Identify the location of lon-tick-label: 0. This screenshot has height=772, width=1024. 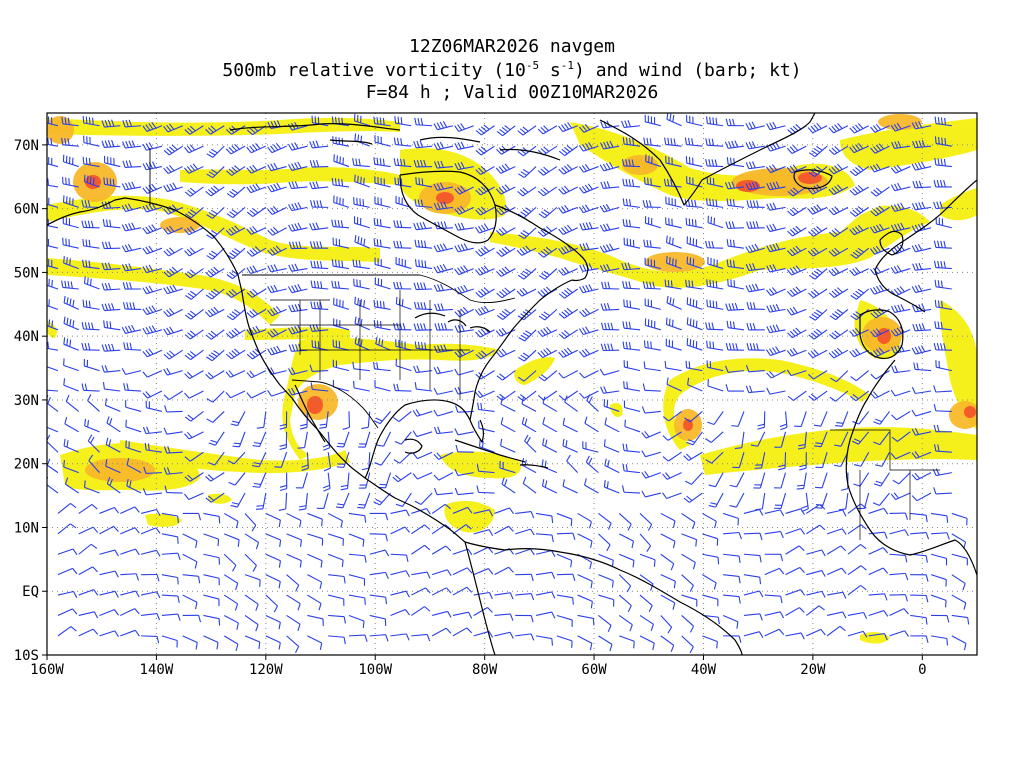
(922, 670).